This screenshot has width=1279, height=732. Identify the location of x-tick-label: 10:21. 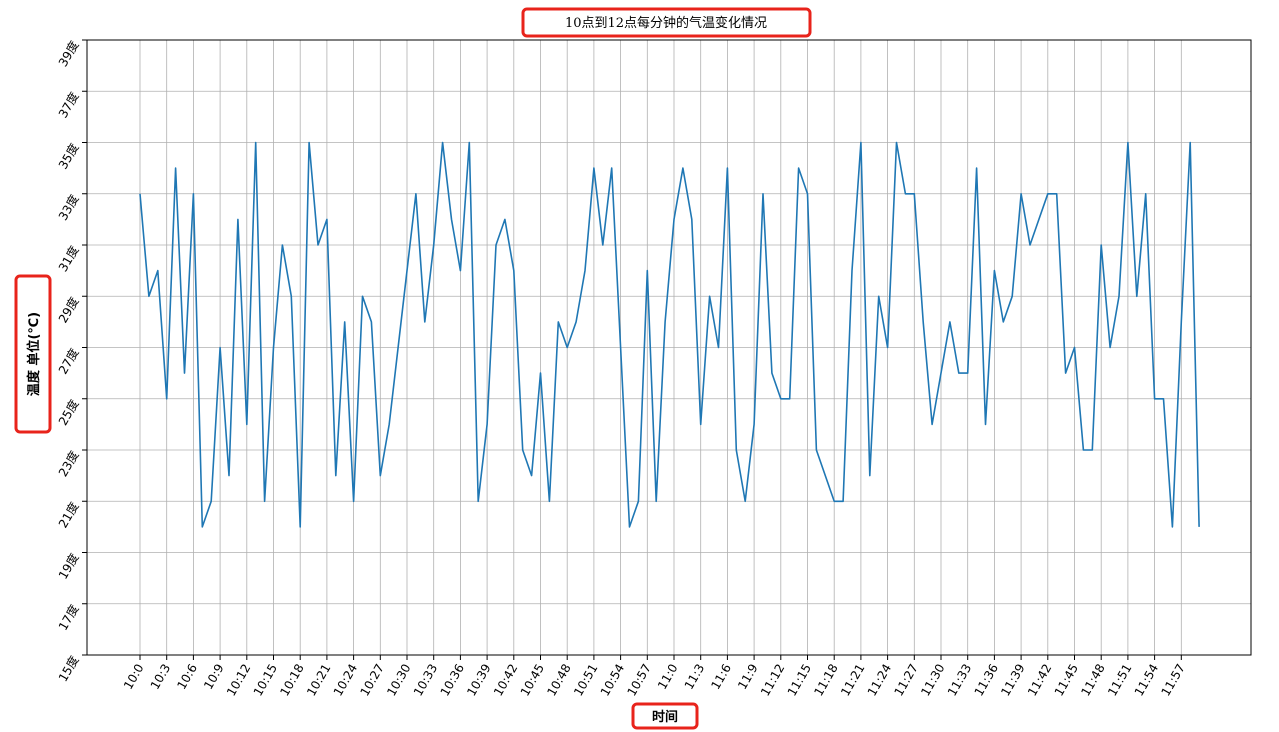
(318, 680).